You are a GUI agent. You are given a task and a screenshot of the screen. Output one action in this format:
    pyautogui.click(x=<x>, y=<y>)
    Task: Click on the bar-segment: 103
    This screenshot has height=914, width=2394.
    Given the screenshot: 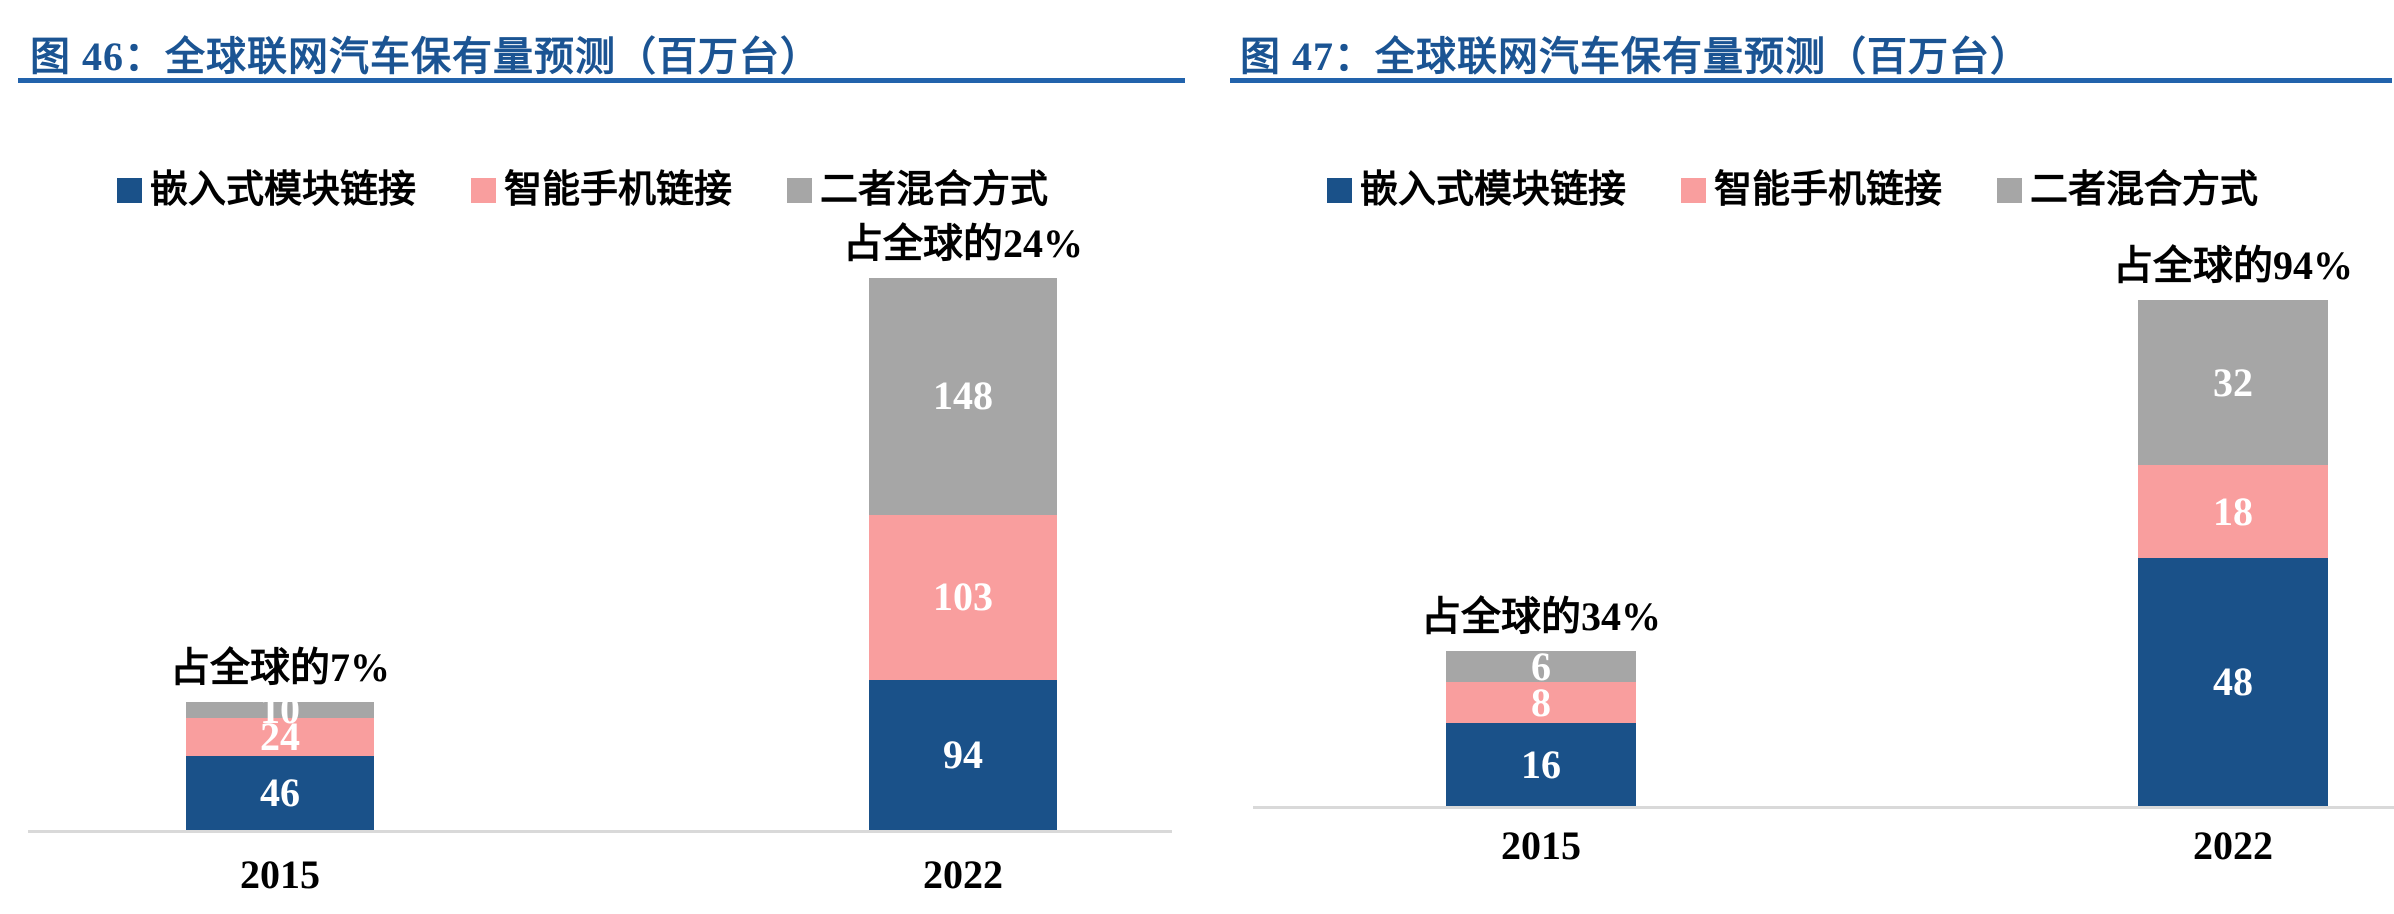 What is the action you would take?
    pyautogui.click(x=963, y=597)
    